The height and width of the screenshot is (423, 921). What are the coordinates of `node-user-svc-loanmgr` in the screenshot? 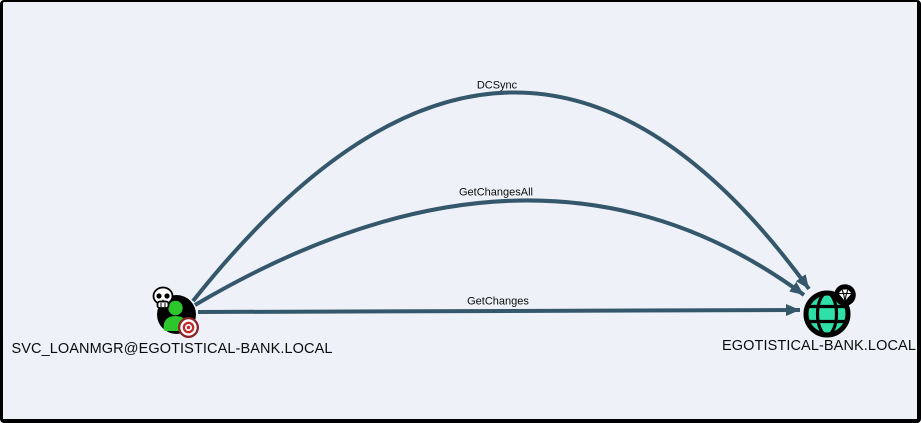 It's located at (176, 312).